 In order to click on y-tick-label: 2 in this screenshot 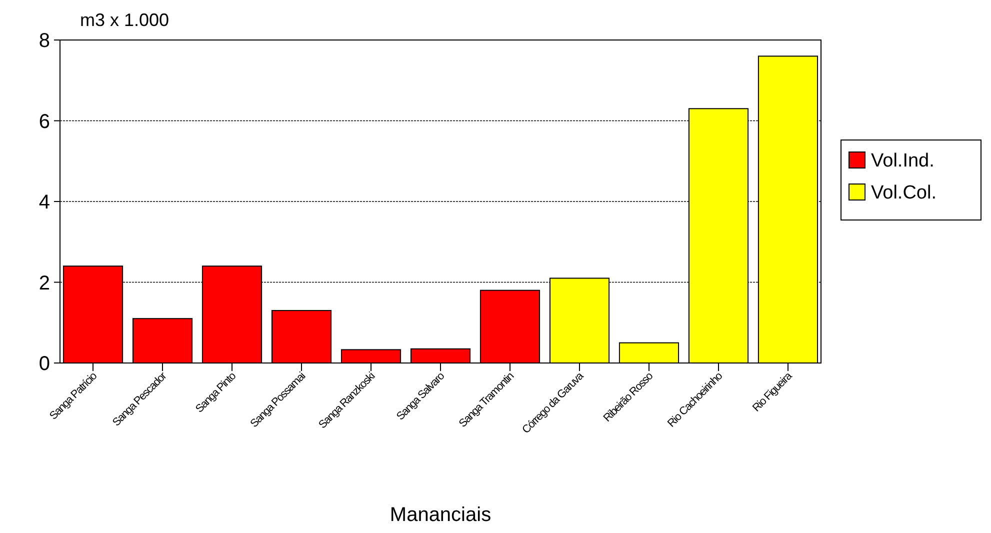, I will do `click(44, 283)`.